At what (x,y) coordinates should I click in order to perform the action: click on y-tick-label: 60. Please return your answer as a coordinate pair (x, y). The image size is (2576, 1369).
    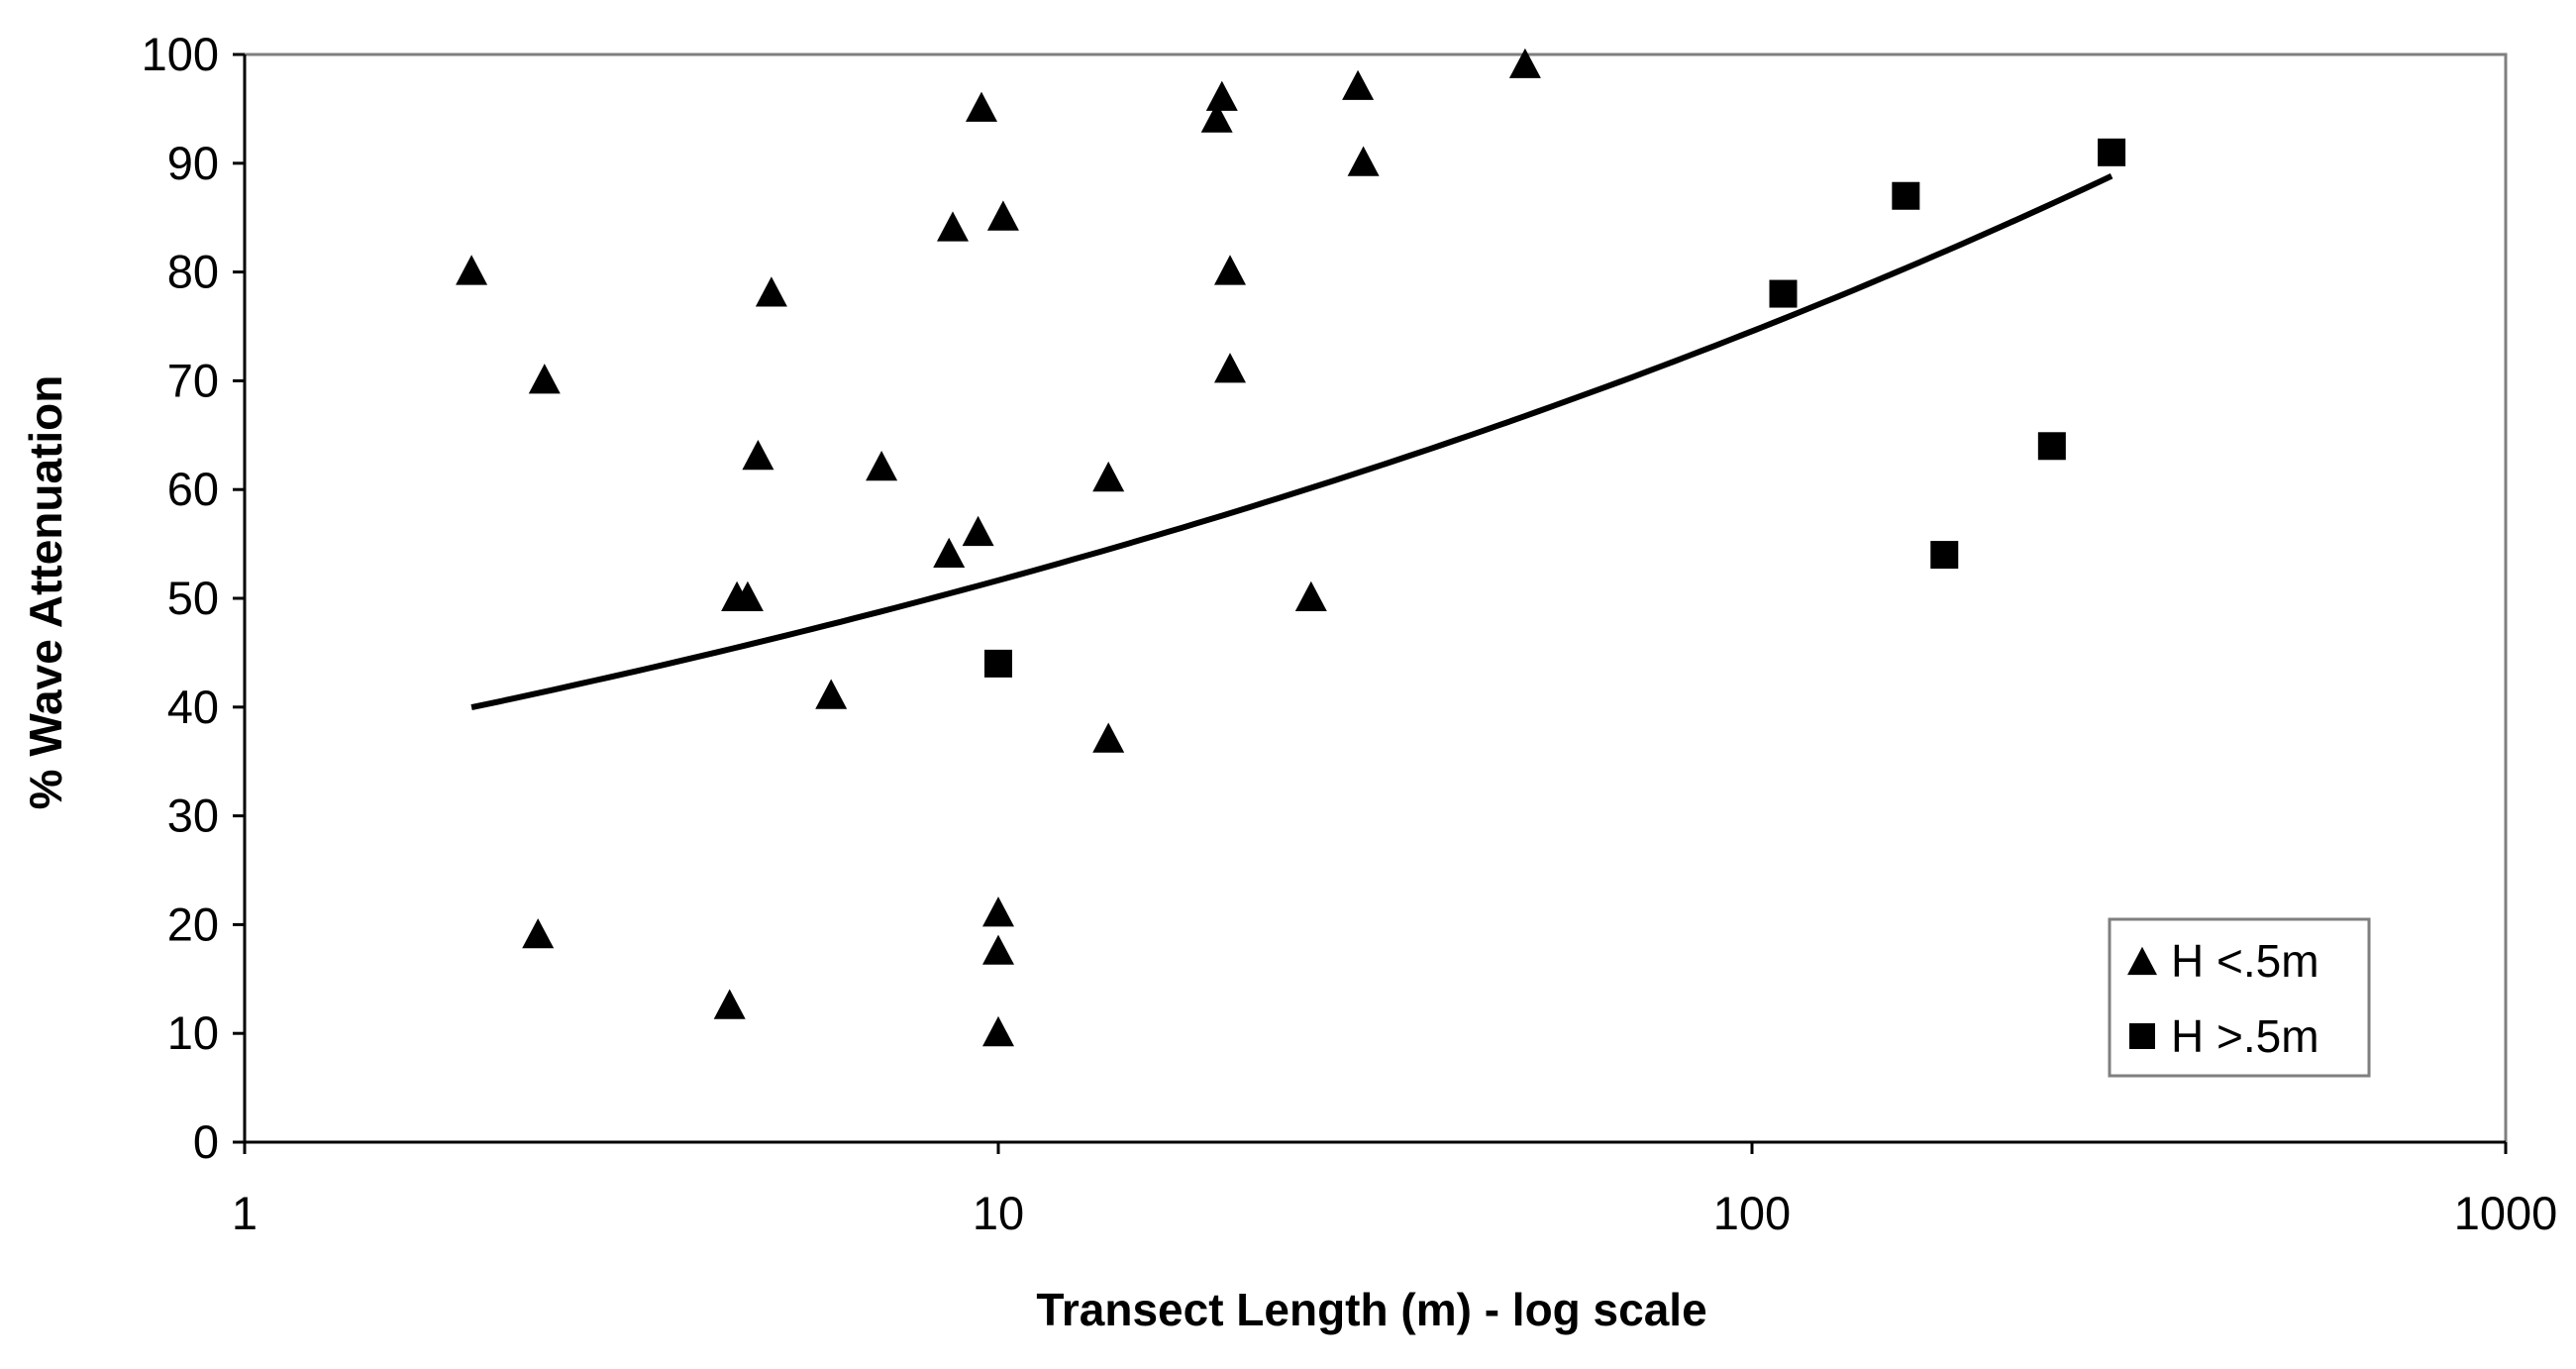
    Looking at the image, I should click on (193, 489).